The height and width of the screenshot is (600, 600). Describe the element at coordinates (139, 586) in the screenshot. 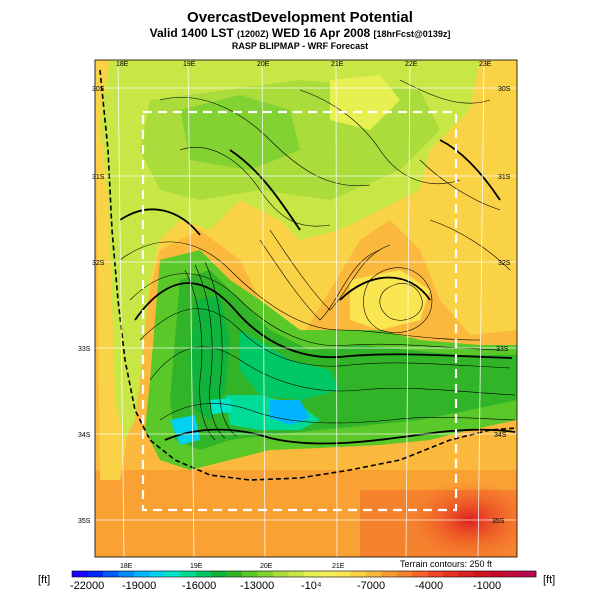

I see `colorbar-tick-label-19000: -19000` at that location.